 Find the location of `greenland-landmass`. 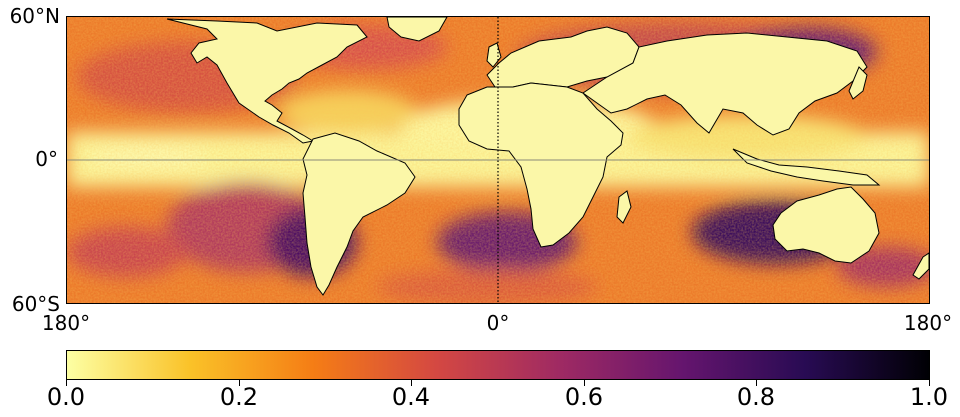

greenland-landmass is located at coordinates (417, 29).